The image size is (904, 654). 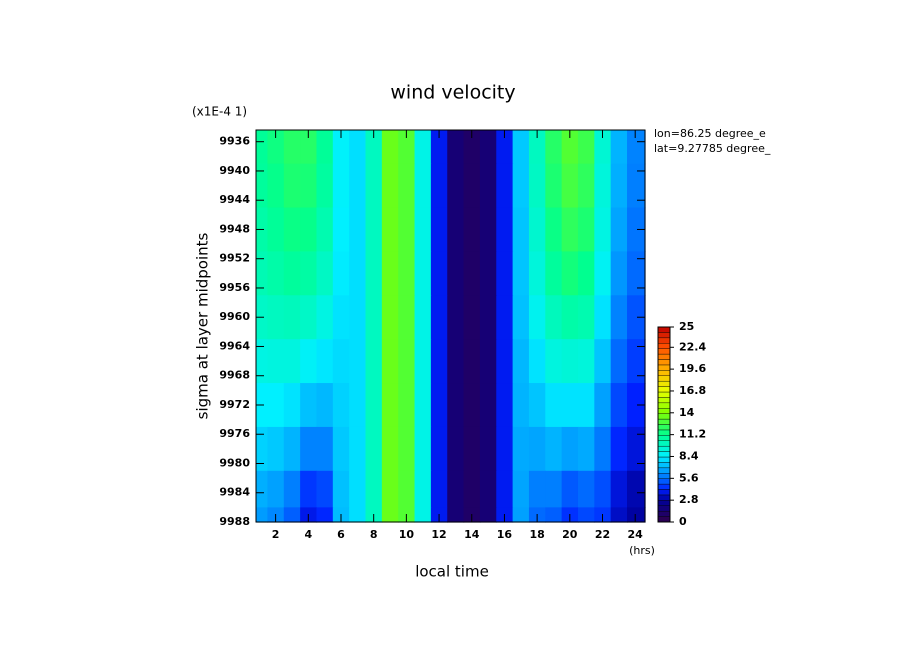 I want to click on annotation: lat=9.27785 degree_, so click(x=712, y=148).